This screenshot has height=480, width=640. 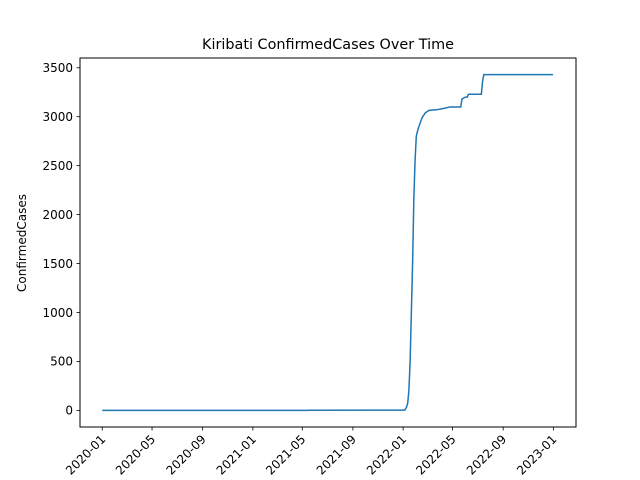 I want to click on x-tick-label: 2022-09, so click(x=486, y=454).